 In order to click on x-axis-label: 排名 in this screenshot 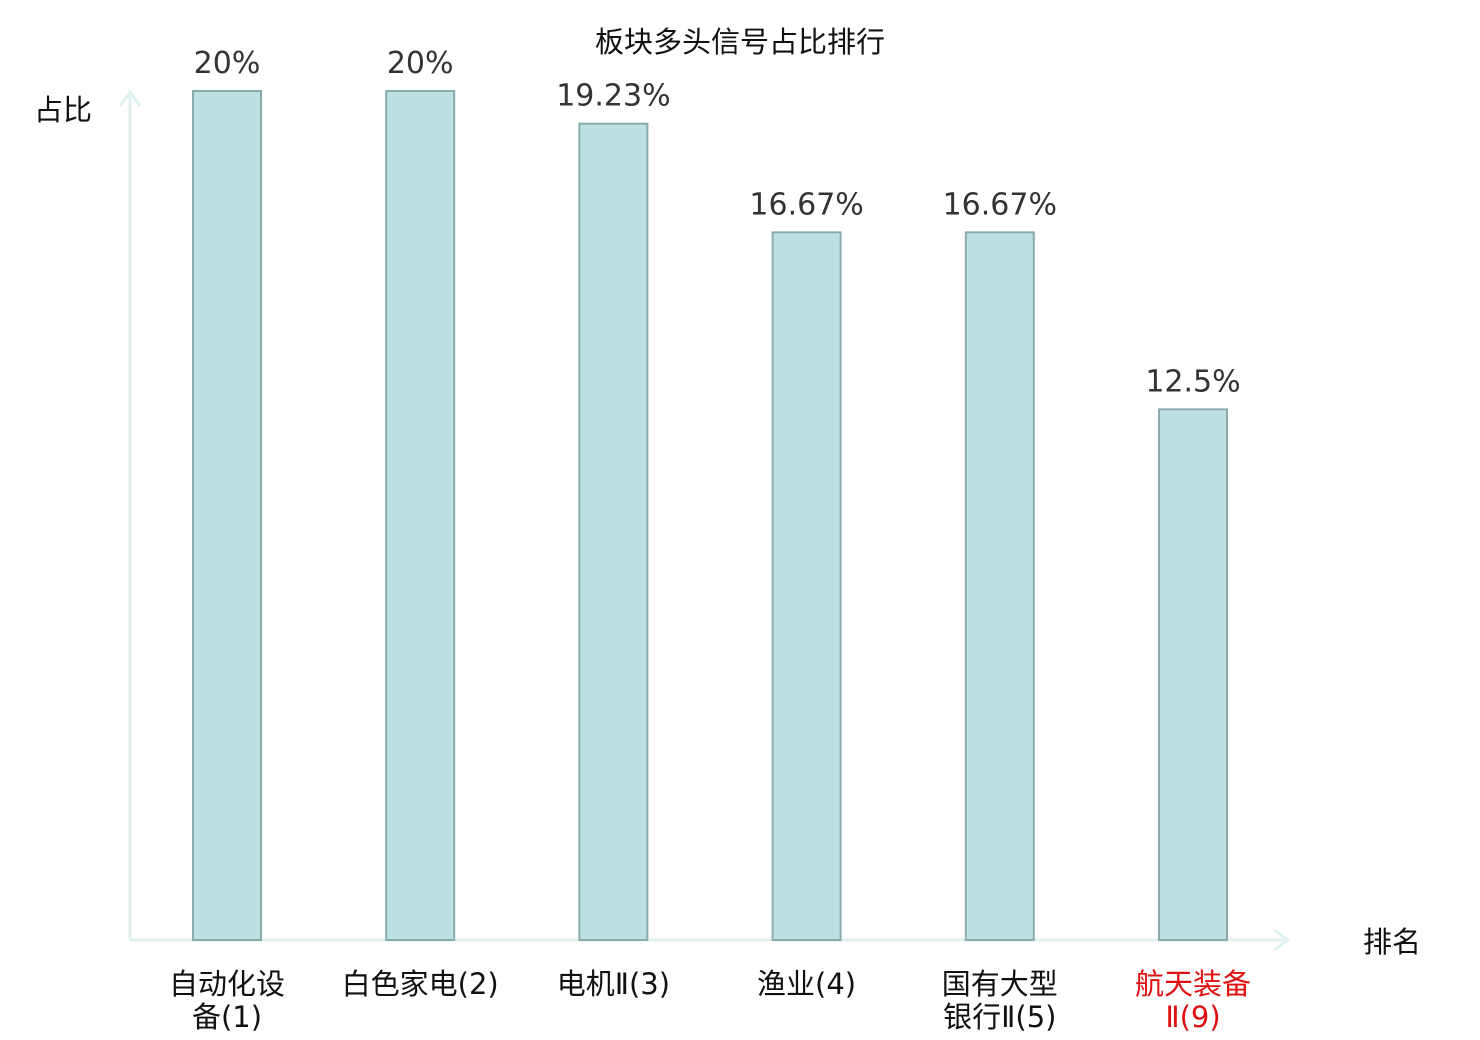, I will do `click(1392, 942)`.